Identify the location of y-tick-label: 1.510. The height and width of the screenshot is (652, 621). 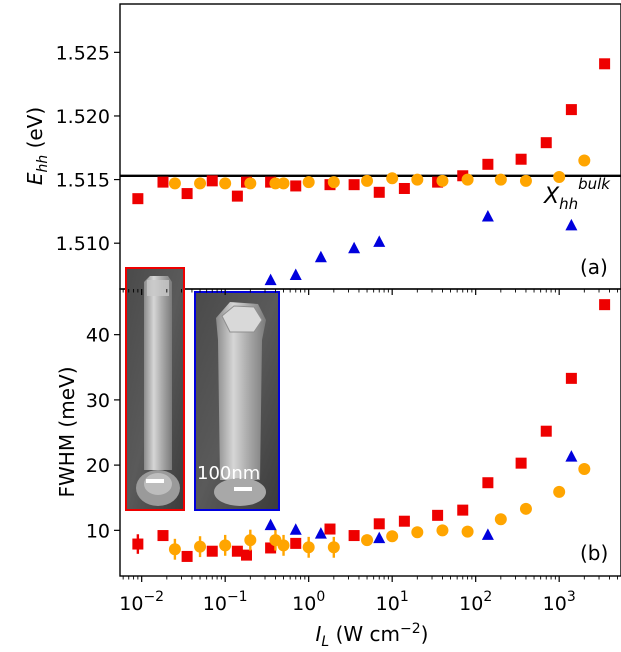
(83, 244).